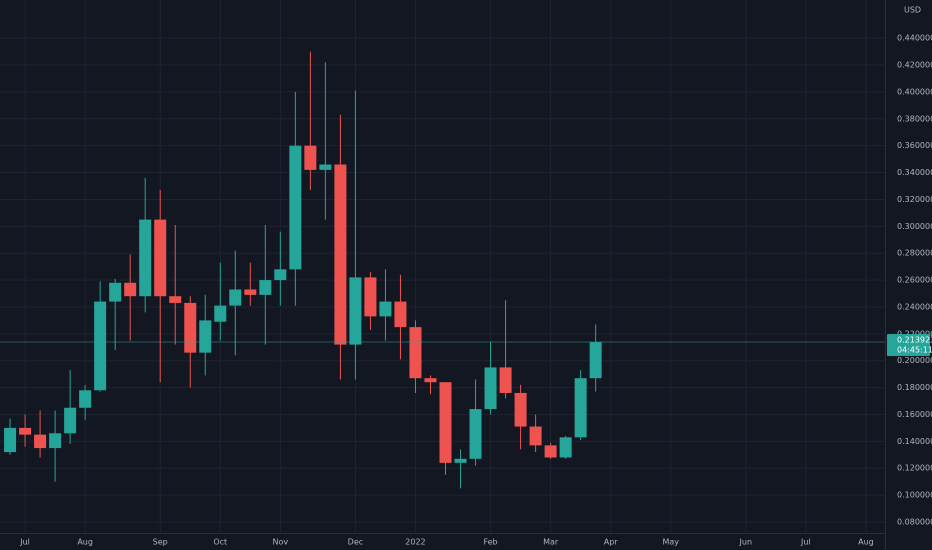 The height and width of the screenshot is (550, 932). Describe the element at coordinates (914, 306) in the screenshot. I see `y-tick-label: 0.24000000` at that location.